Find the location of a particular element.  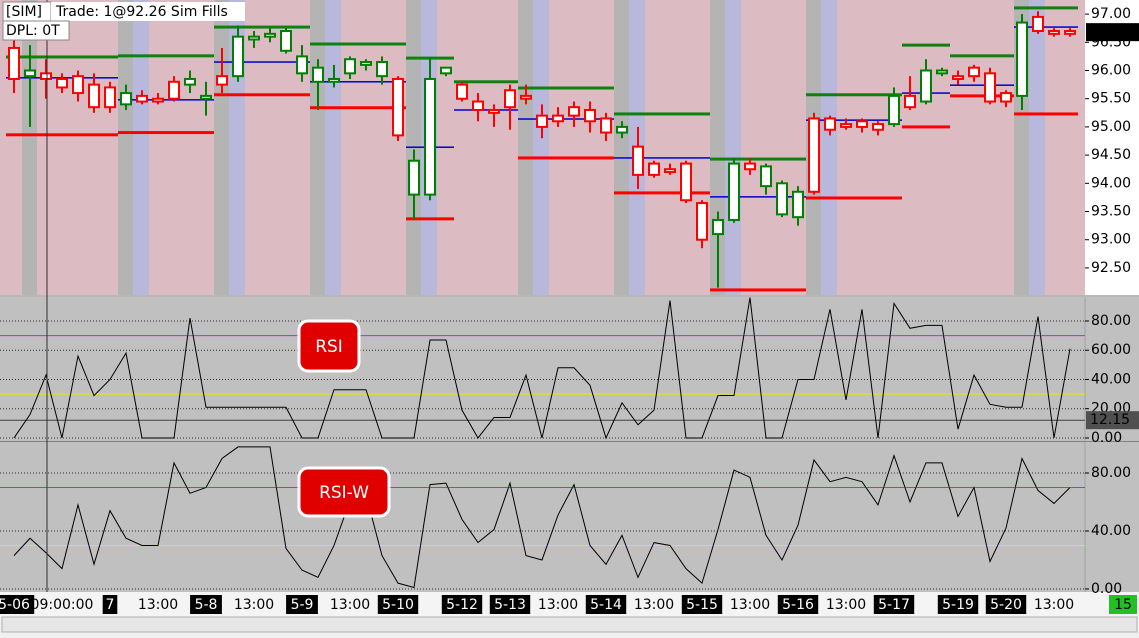

rsi-title: RSI is located at coordinates (329, 347).